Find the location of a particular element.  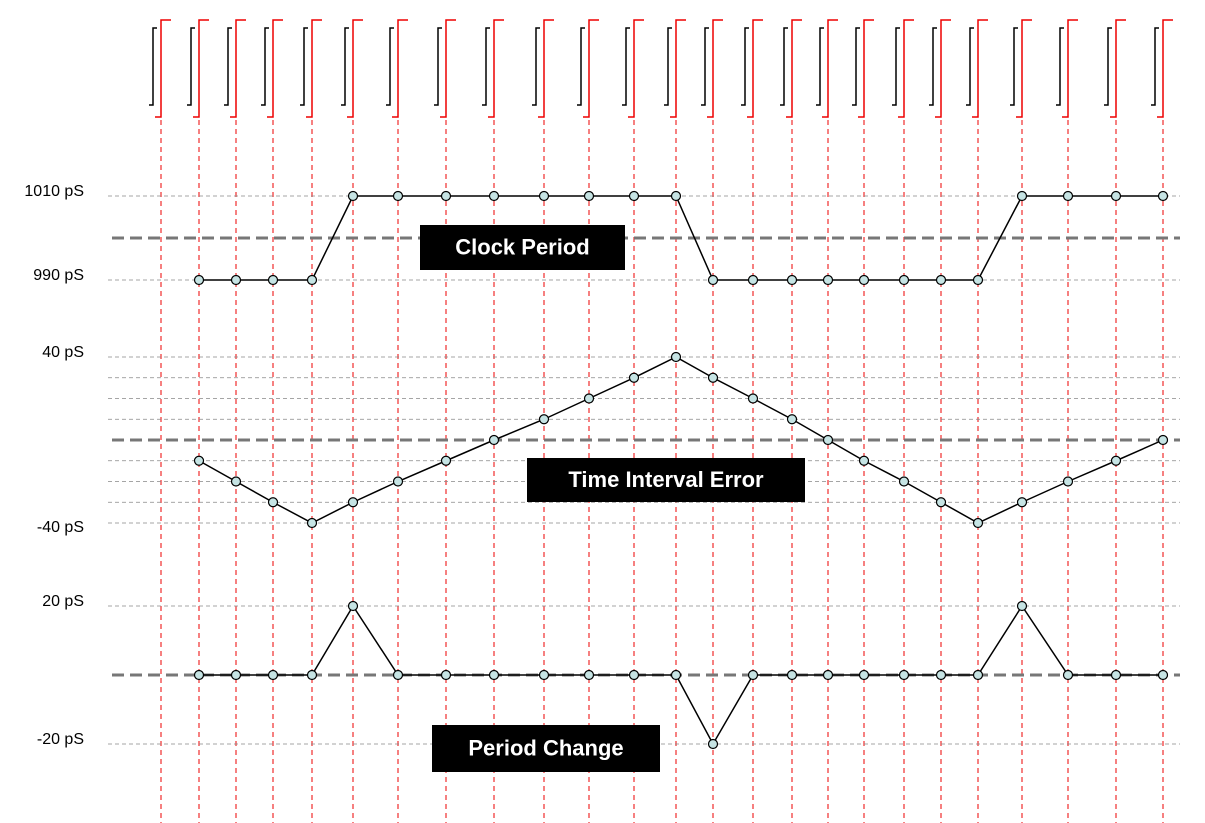

panel-label: Clock Period is located at coordinates (522, 246).